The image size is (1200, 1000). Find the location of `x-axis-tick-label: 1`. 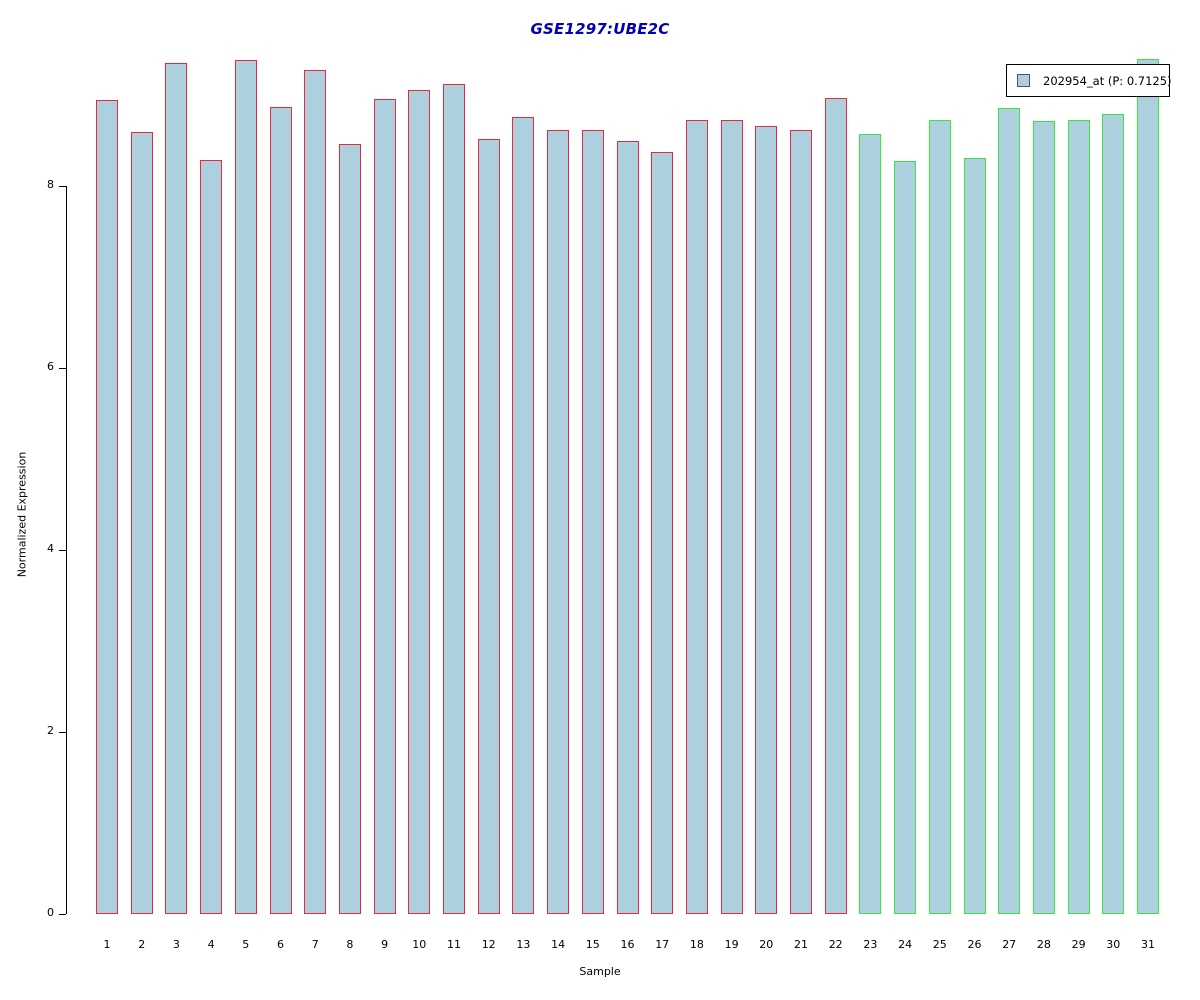

x-axis-tick-label: 1 is located at coordinates (107, 944).